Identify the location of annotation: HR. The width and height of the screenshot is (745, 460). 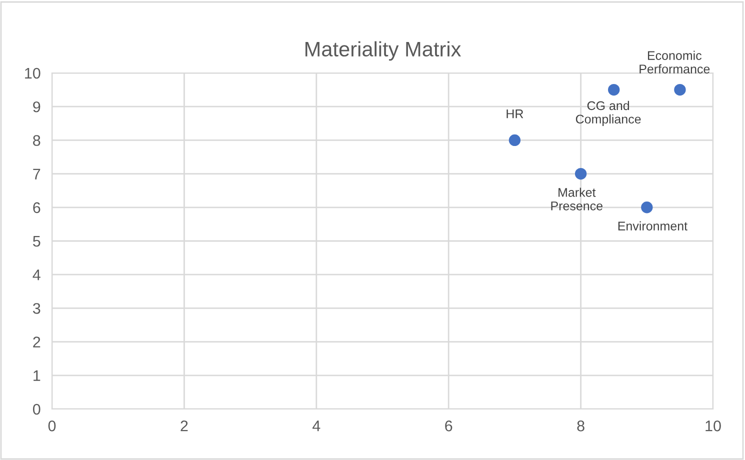
(515, 114).